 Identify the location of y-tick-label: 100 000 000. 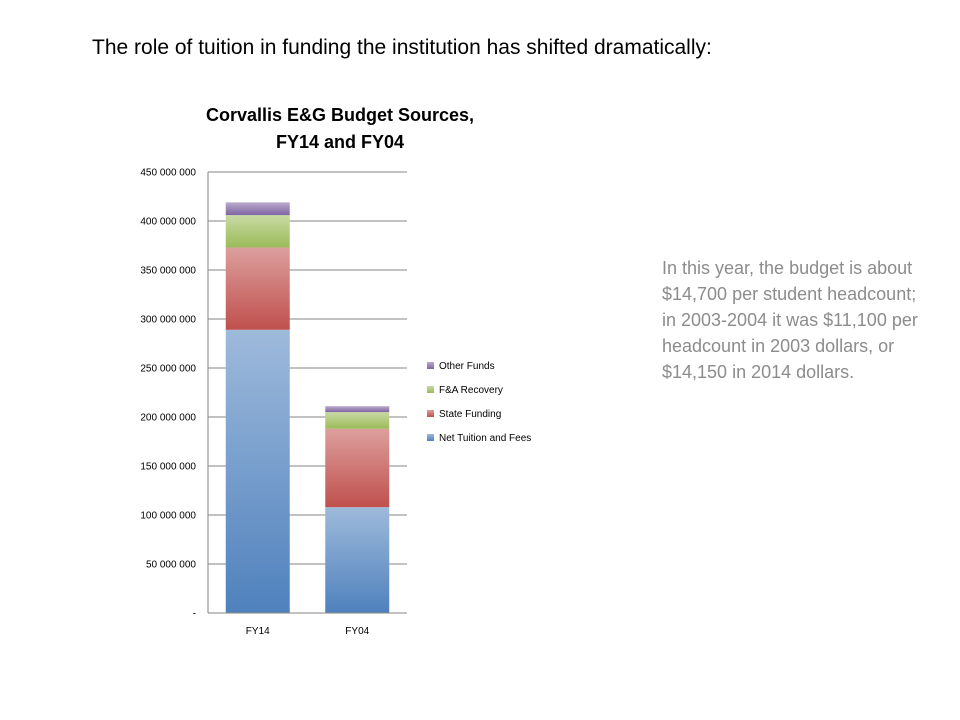
(168, 516).